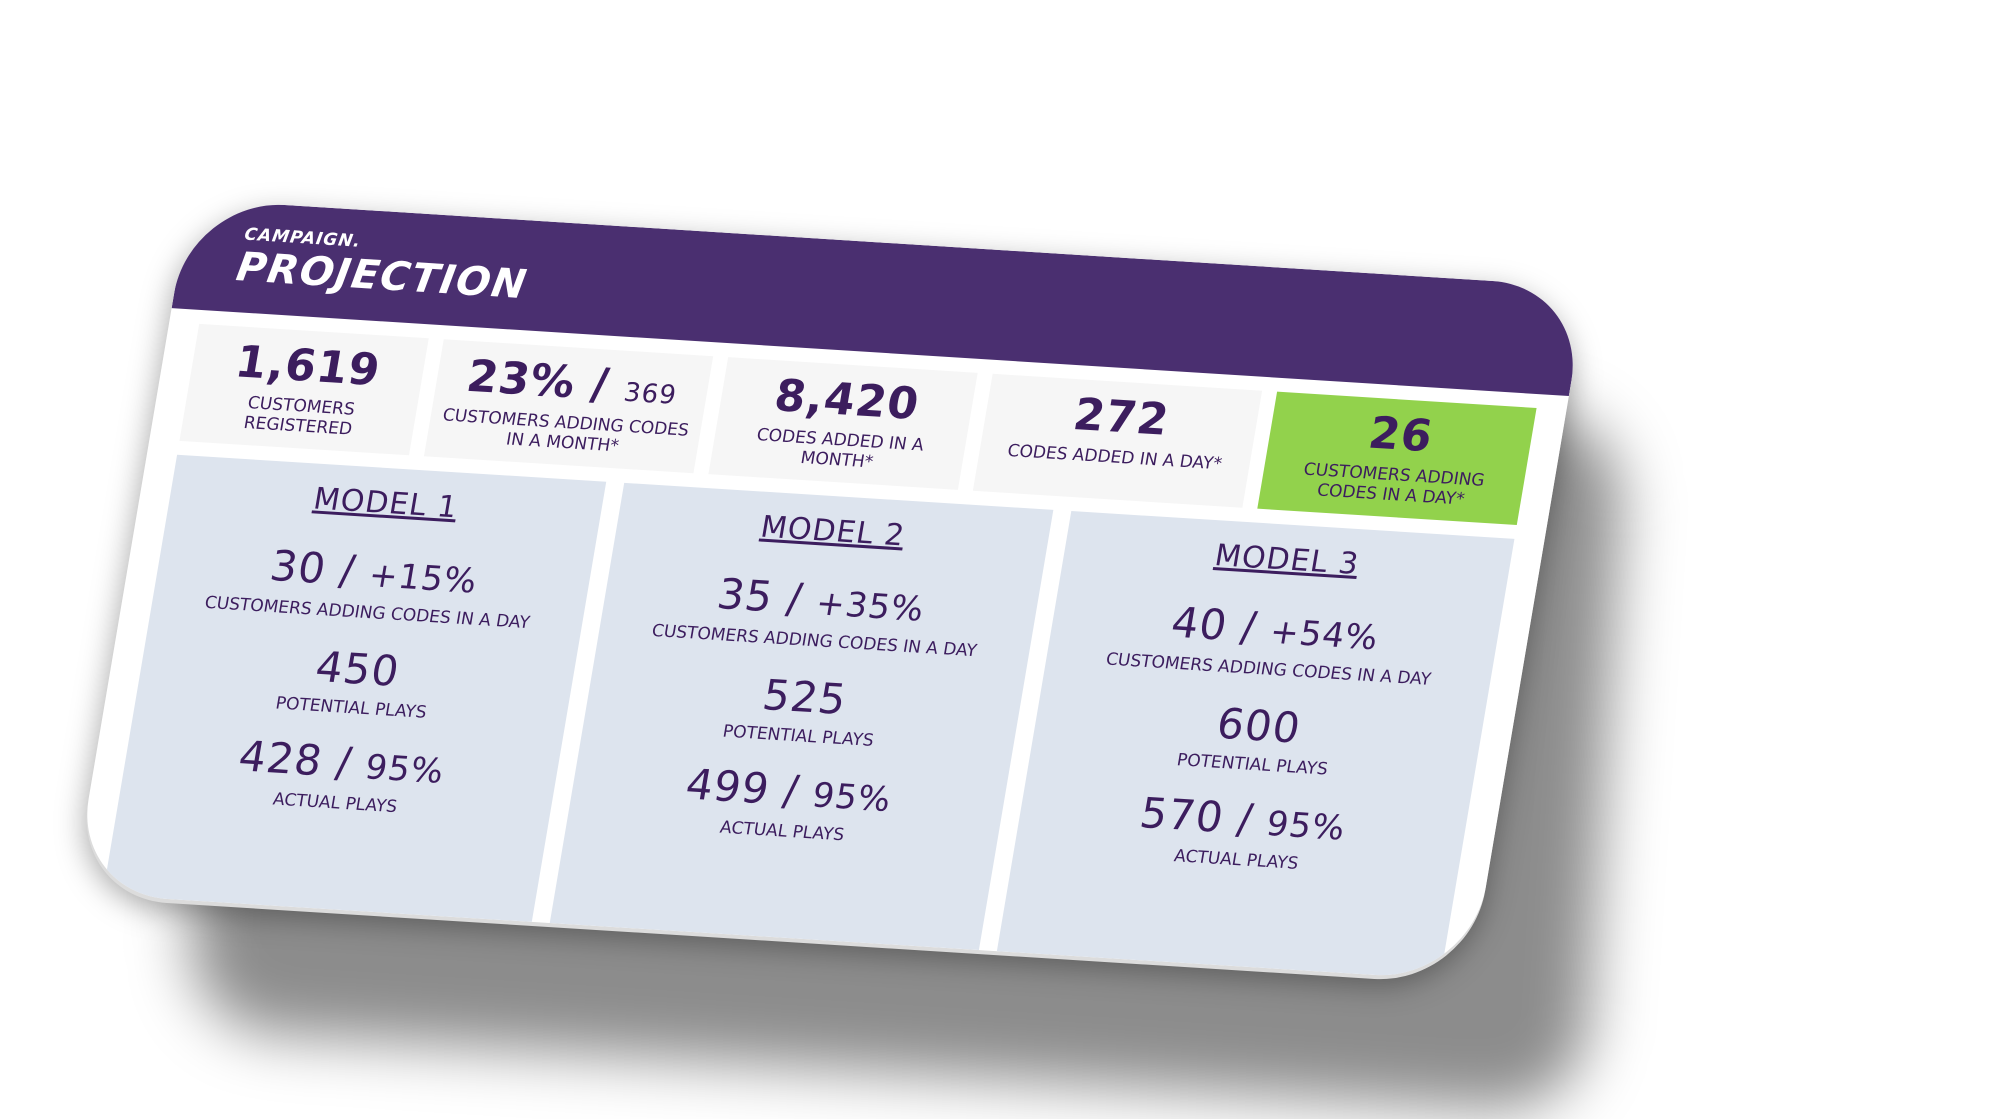 Image resolution: width=2000 pixels, height=1119 pixels. Describe the element at coordinates (1401, 435) in the screenshot. I see `stat-value: 26` at that location.